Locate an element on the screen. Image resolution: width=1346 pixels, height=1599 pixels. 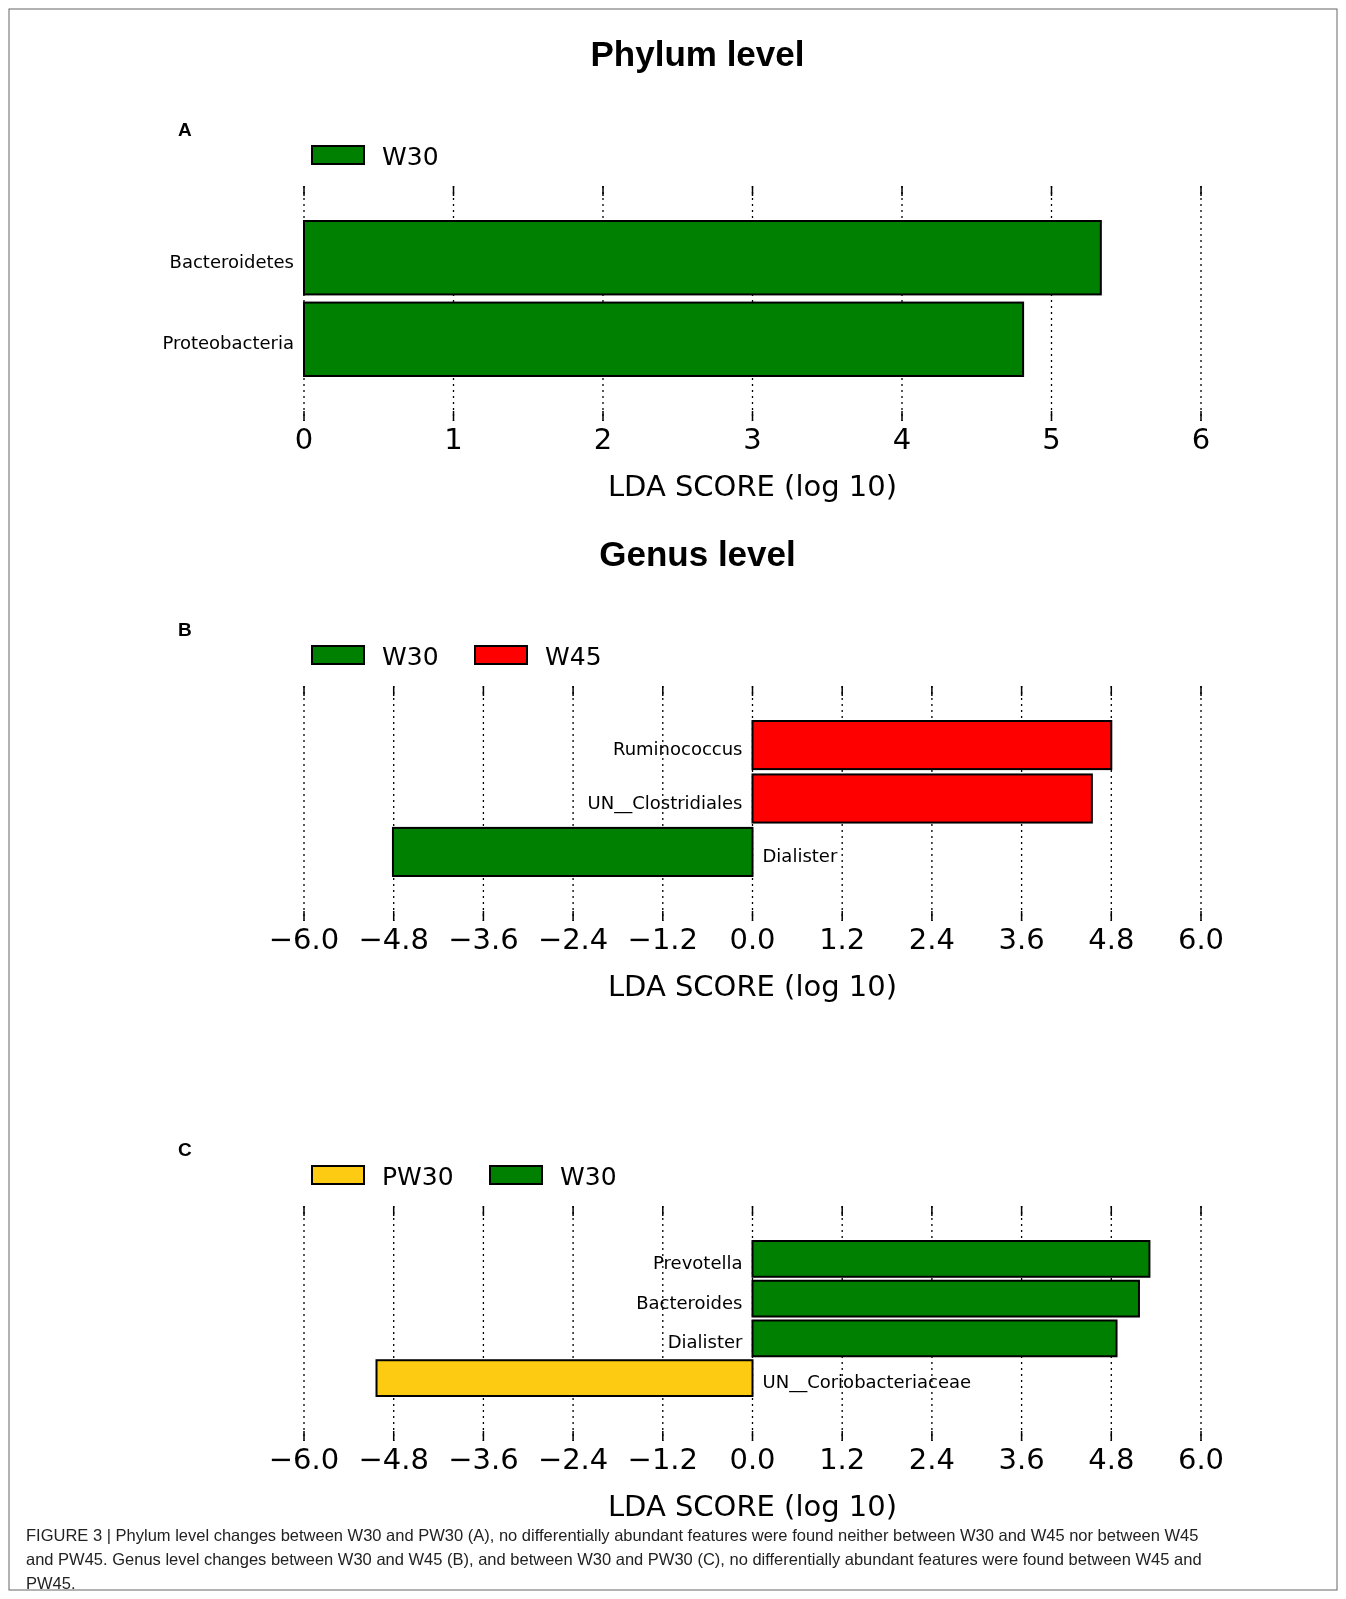
x-tick-label: 1 is located at coordinates (453, 439).